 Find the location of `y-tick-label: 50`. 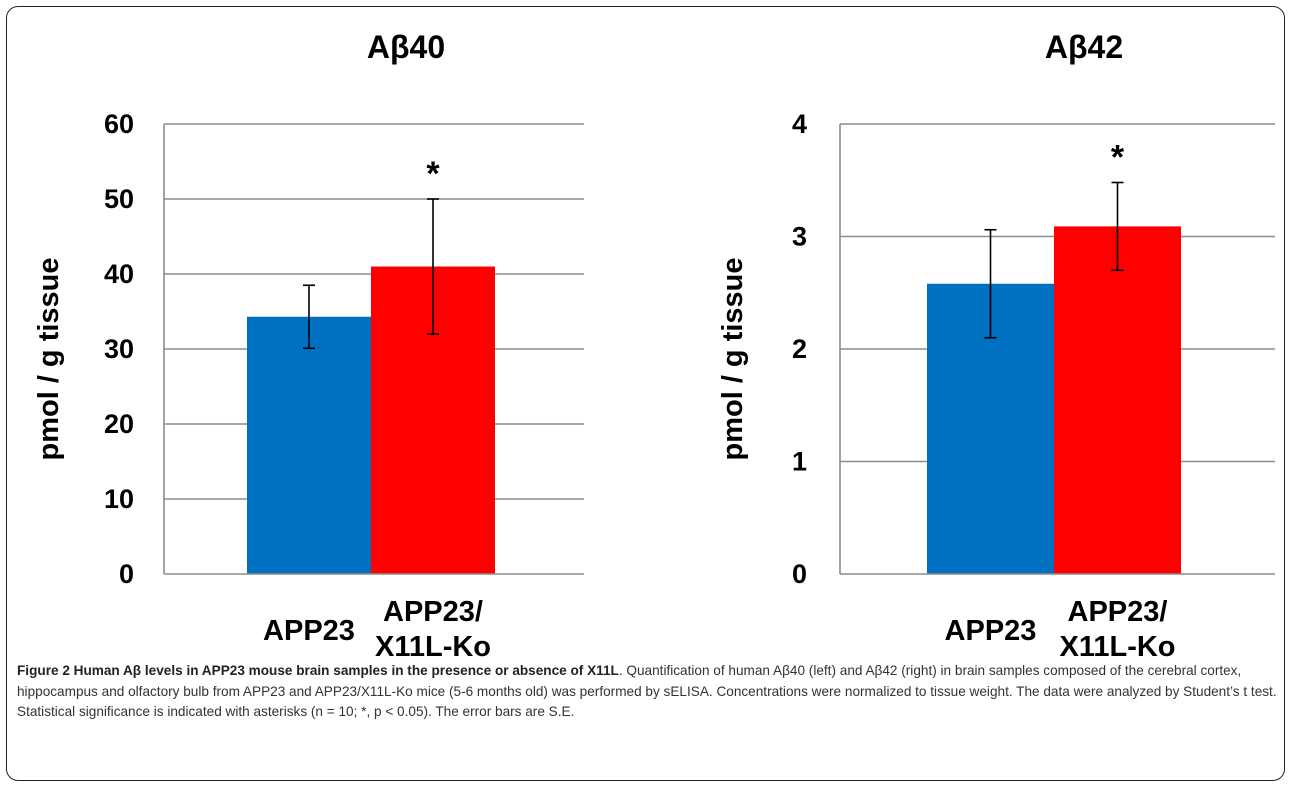

y-tick-label: 50 is located at coordinates (119, 199).